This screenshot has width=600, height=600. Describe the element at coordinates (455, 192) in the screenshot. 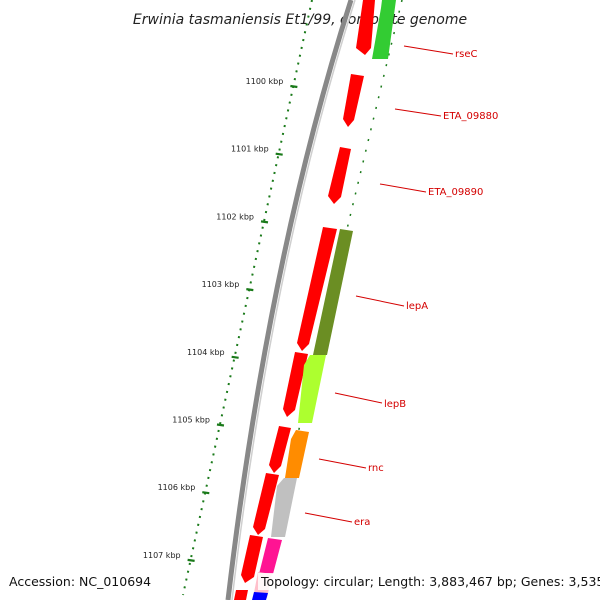

I see `gene-label-eta09890: ETA_09890` at that location.